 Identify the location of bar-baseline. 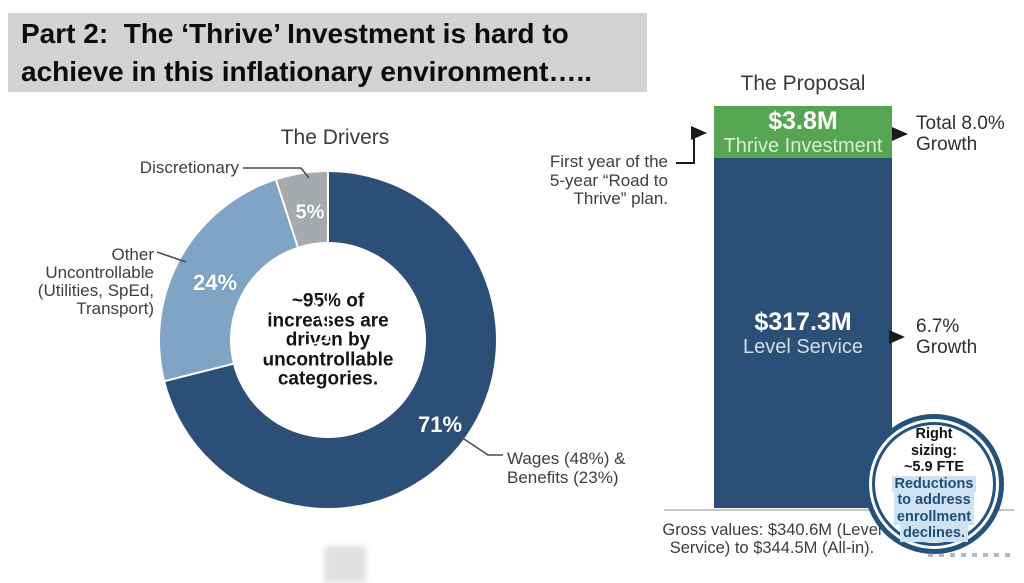
(839, 510).